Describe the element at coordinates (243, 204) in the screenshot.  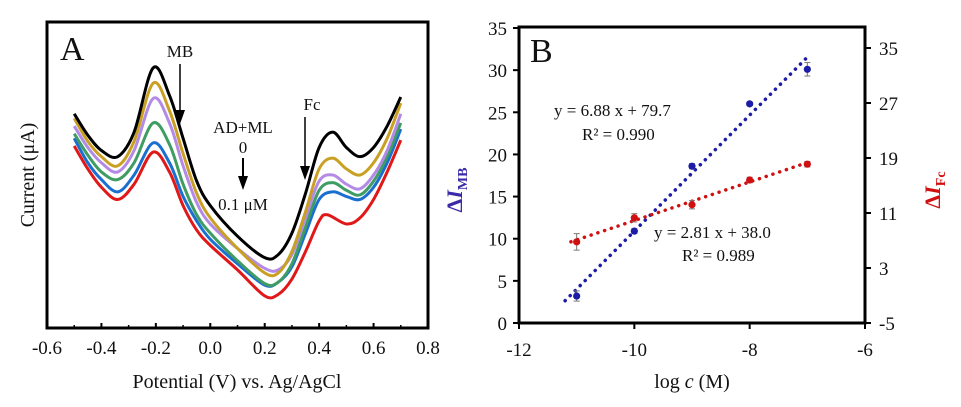
I see `annotation-conc-end: 0.1 μM` at that location.